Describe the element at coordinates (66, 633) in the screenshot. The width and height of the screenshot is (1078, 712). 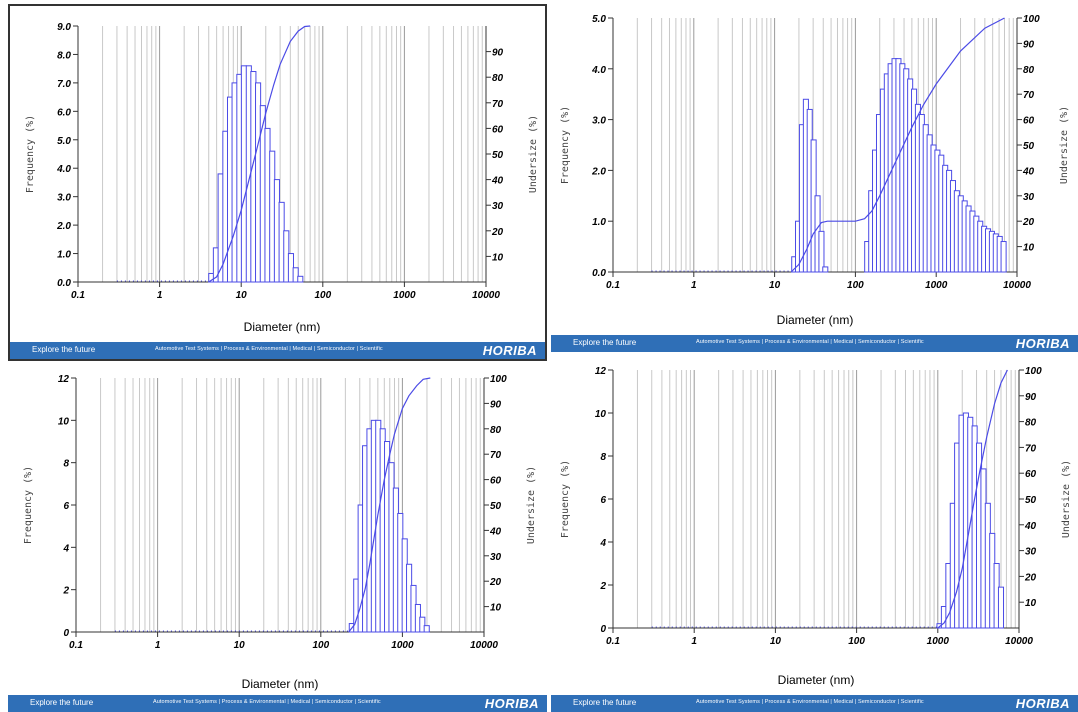
I see `y-tick-label: 0` at that location.